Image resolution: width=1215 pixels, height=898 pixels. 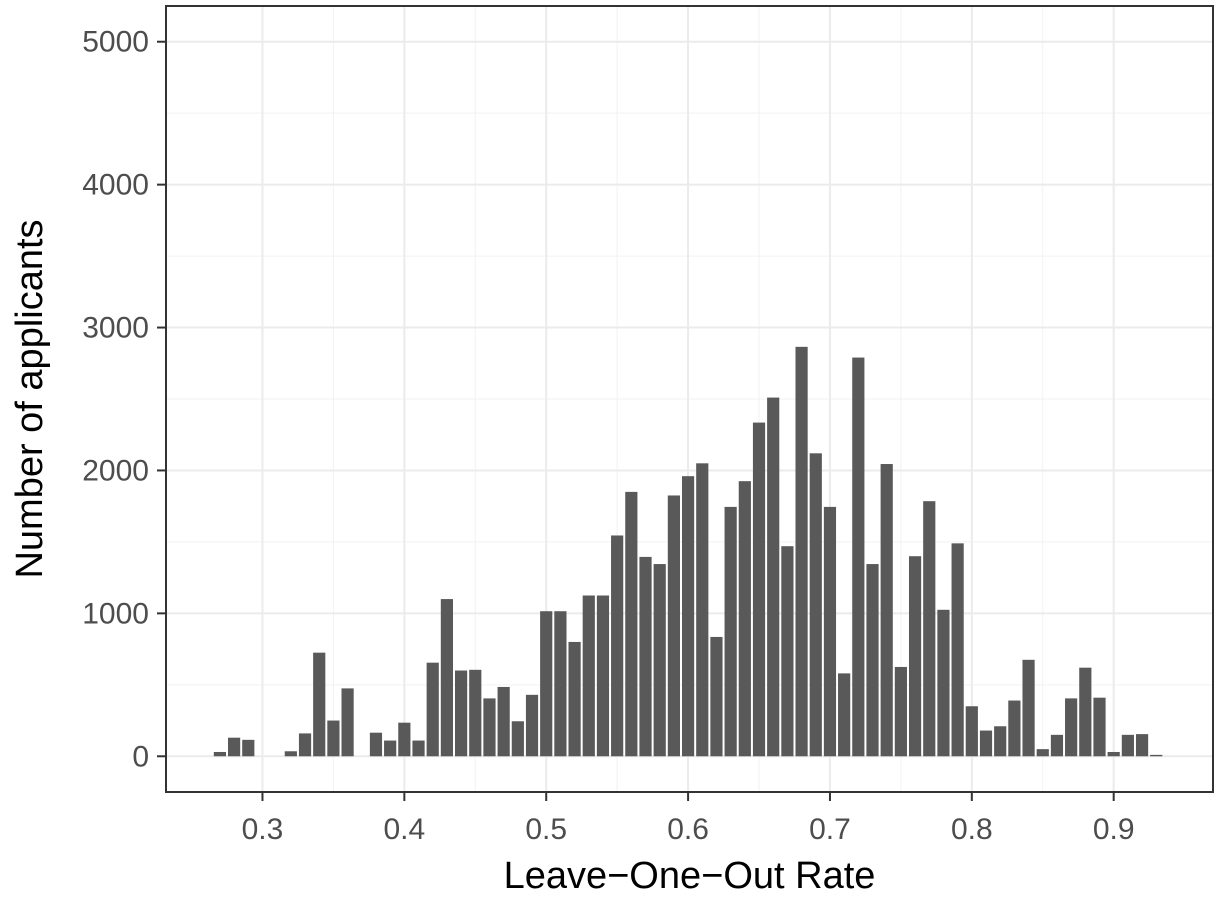 What do you see at coordinates (688, 829) in the screenshot?
I see `x-tick-label: 0.6` at bounding box center [688, 829].